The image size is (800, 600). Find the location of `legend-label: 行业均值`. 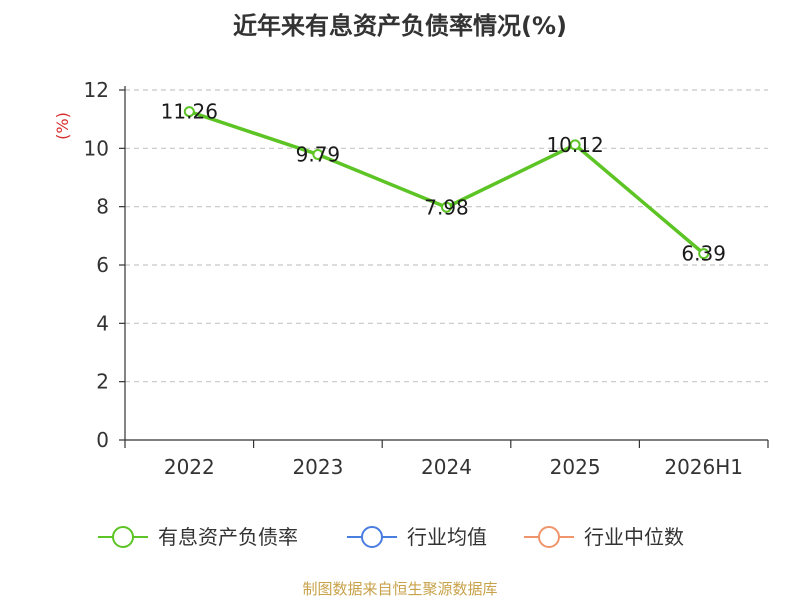

legend-label: 行业均值 is located at coordinates (447, 537).